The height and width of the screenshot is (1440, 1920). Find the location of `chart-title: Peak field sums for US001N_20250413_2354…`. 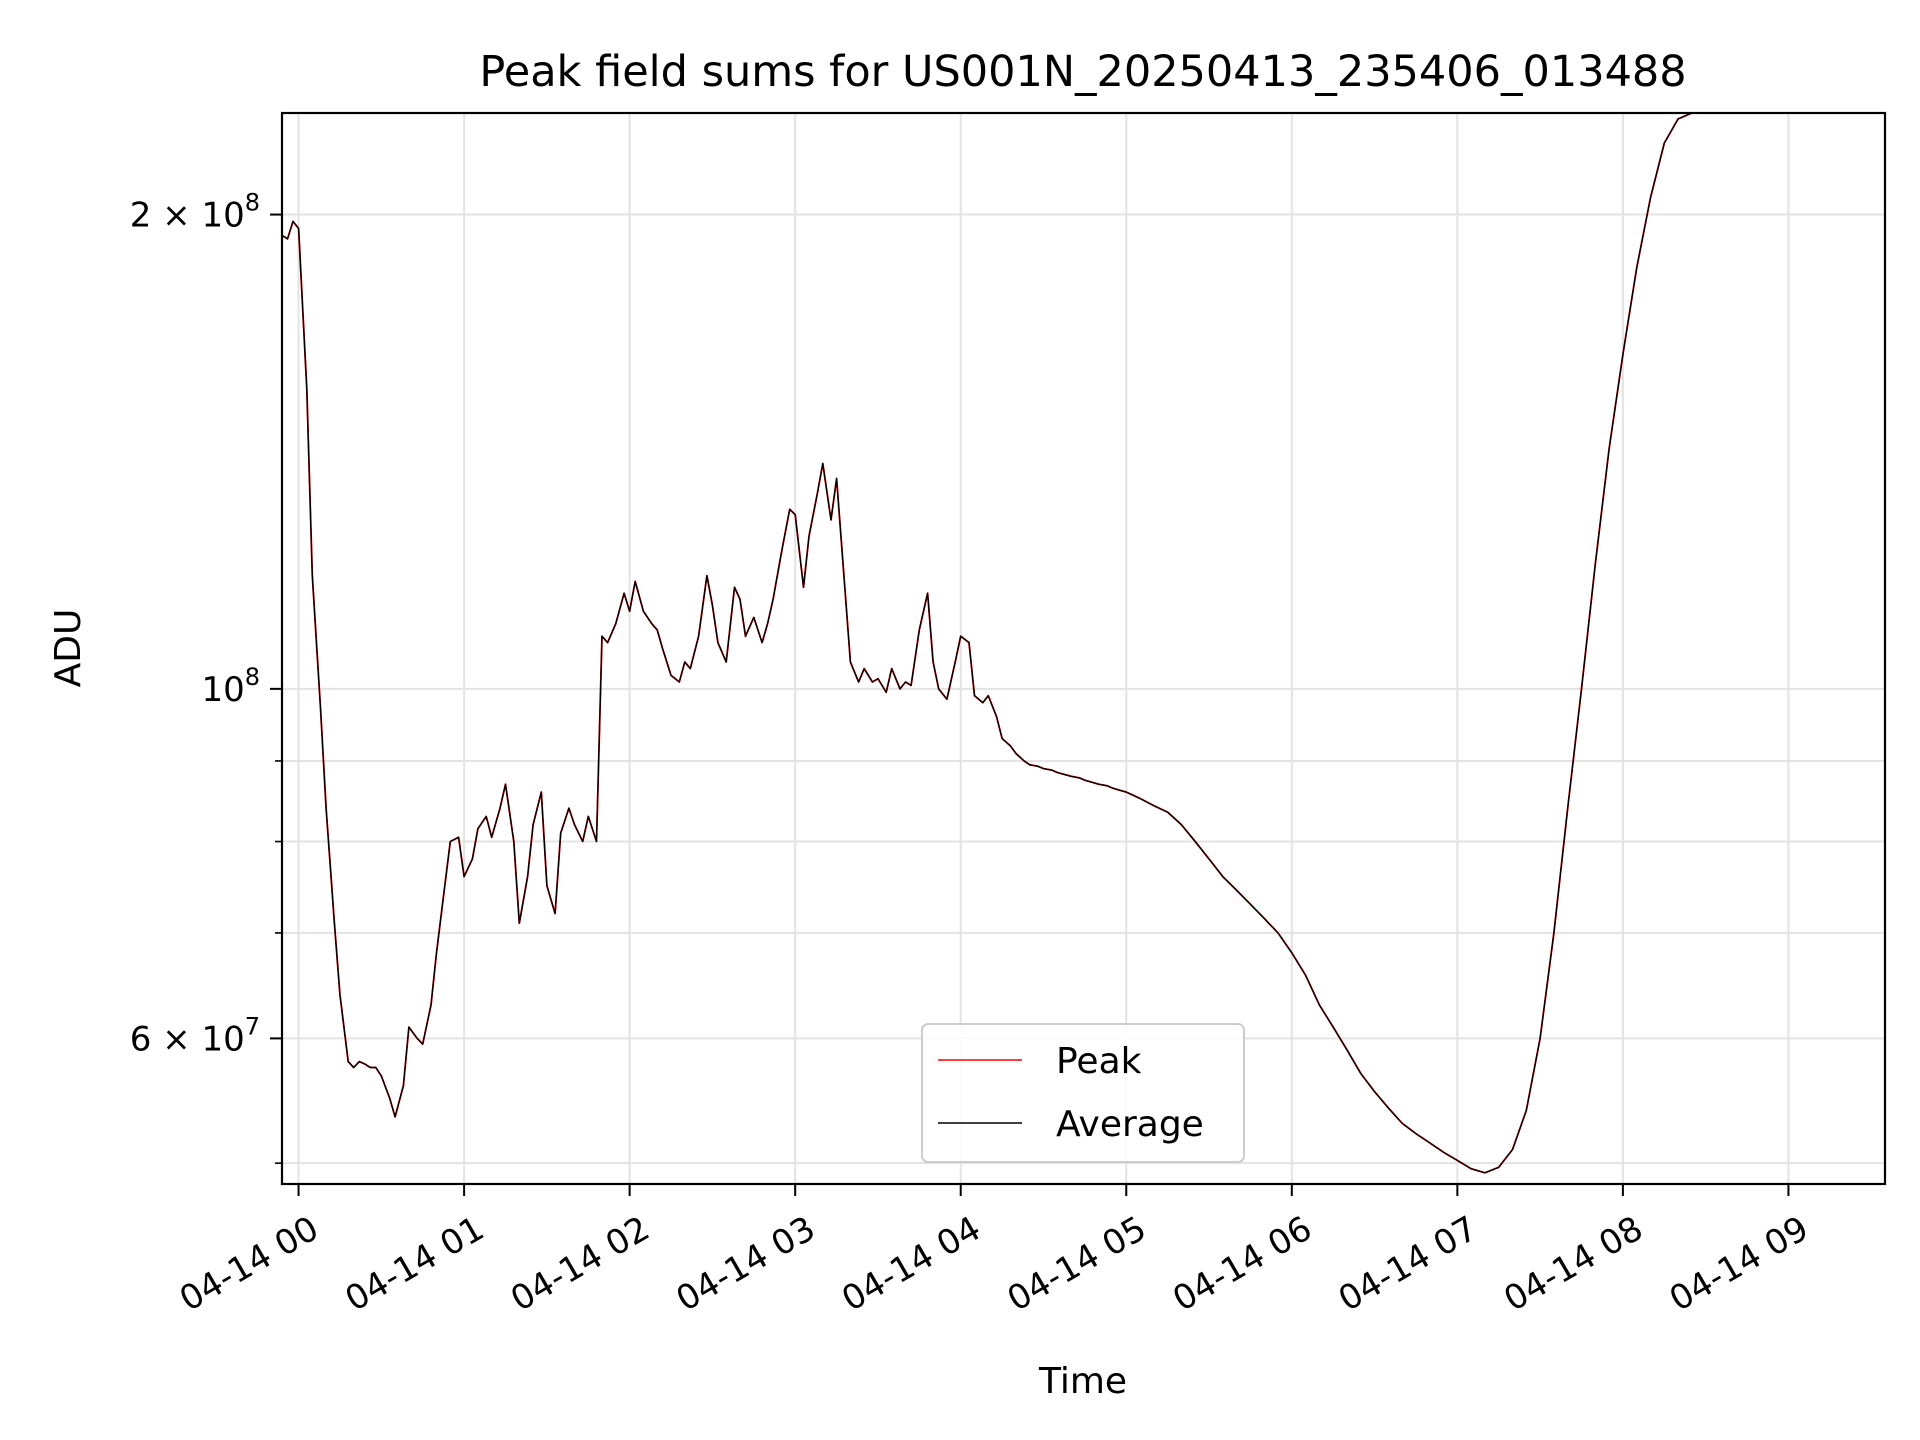

chart-title: Peak field sums for US001N_20250413_2354… is located at coordinates (1082, 72).